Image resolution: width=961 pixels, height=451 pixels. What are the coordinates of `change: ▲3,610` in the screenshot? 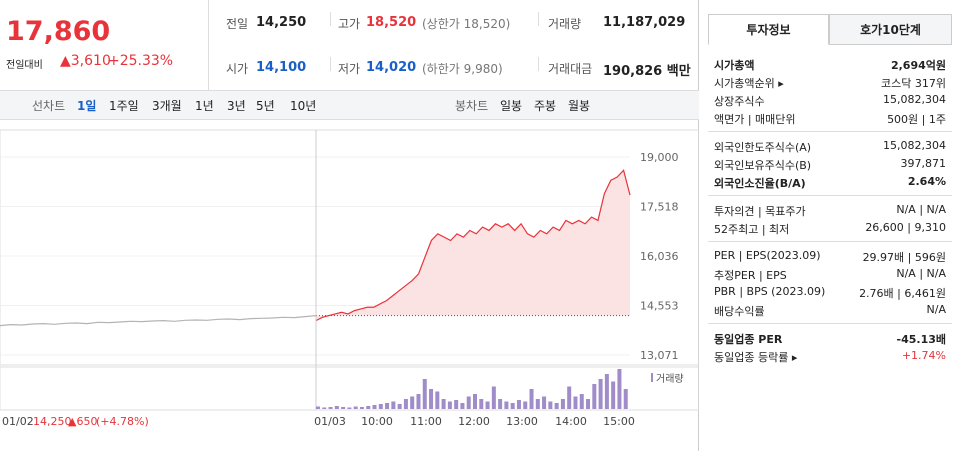 It's located at (85, 61).